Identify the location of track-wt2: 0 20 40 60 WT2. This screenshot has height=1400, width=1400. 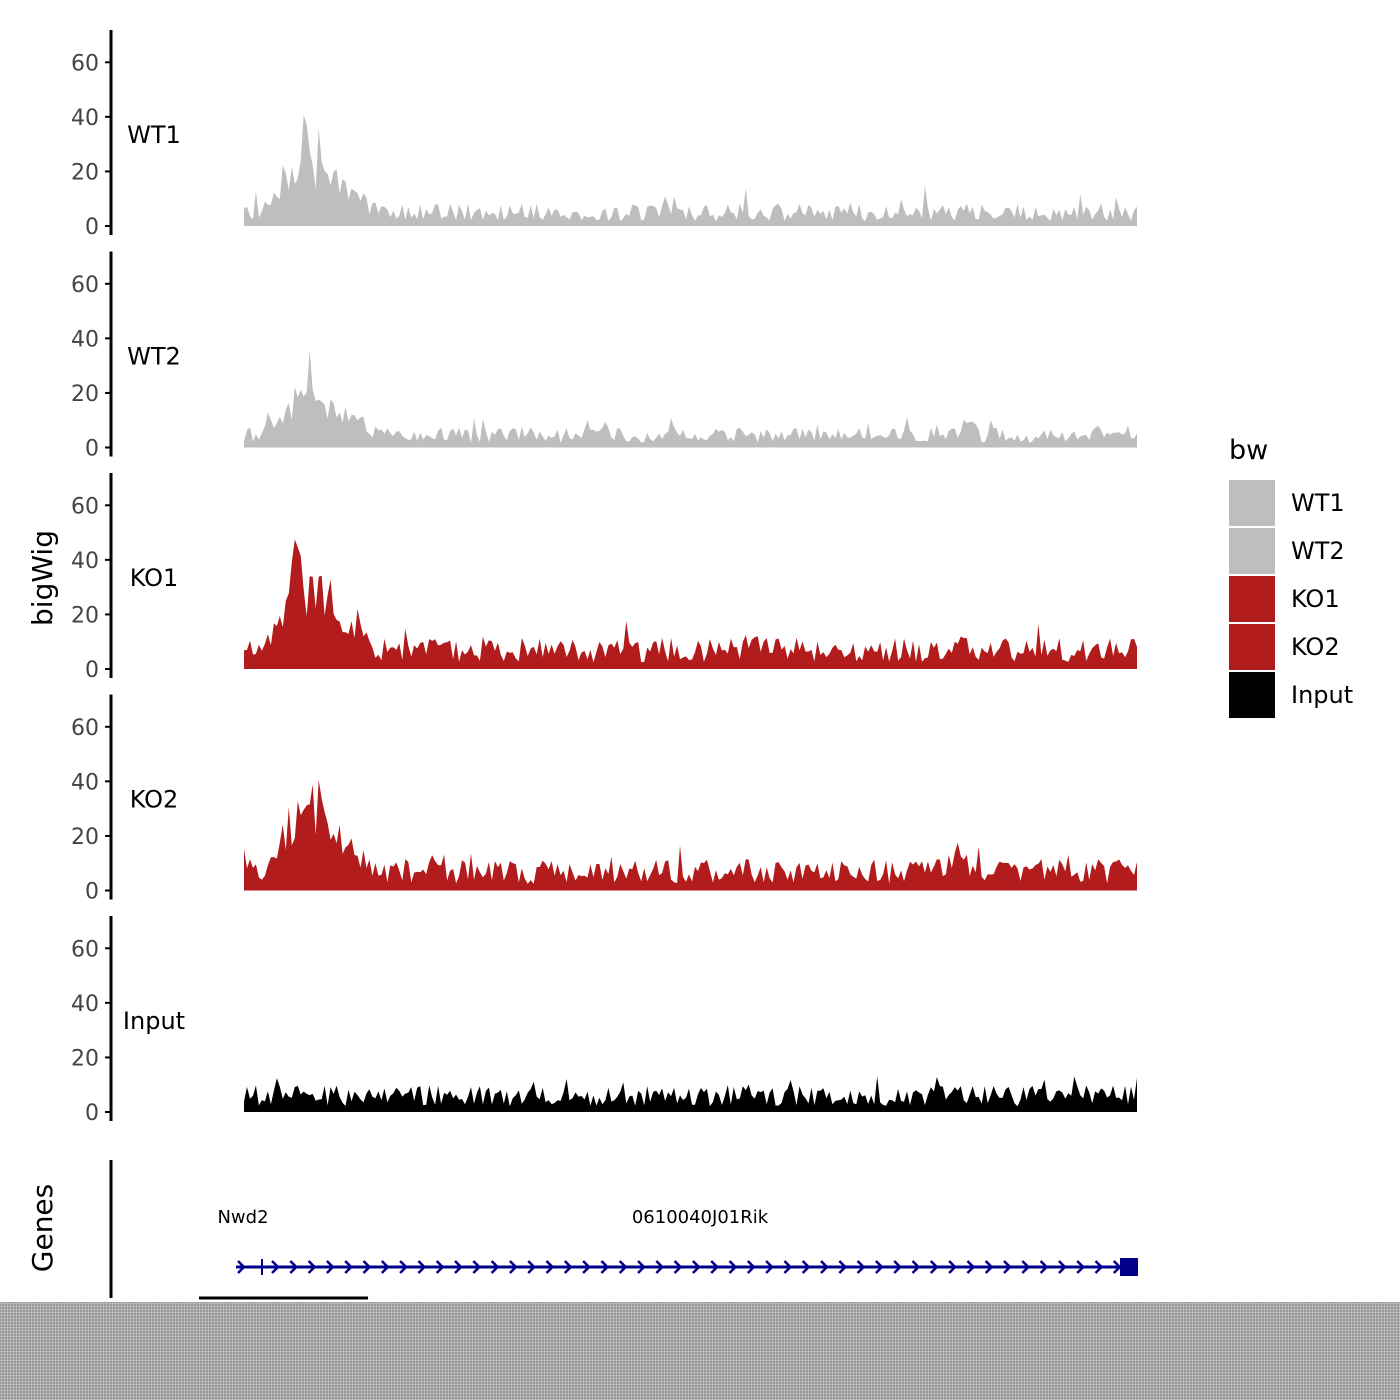
(604, 356).